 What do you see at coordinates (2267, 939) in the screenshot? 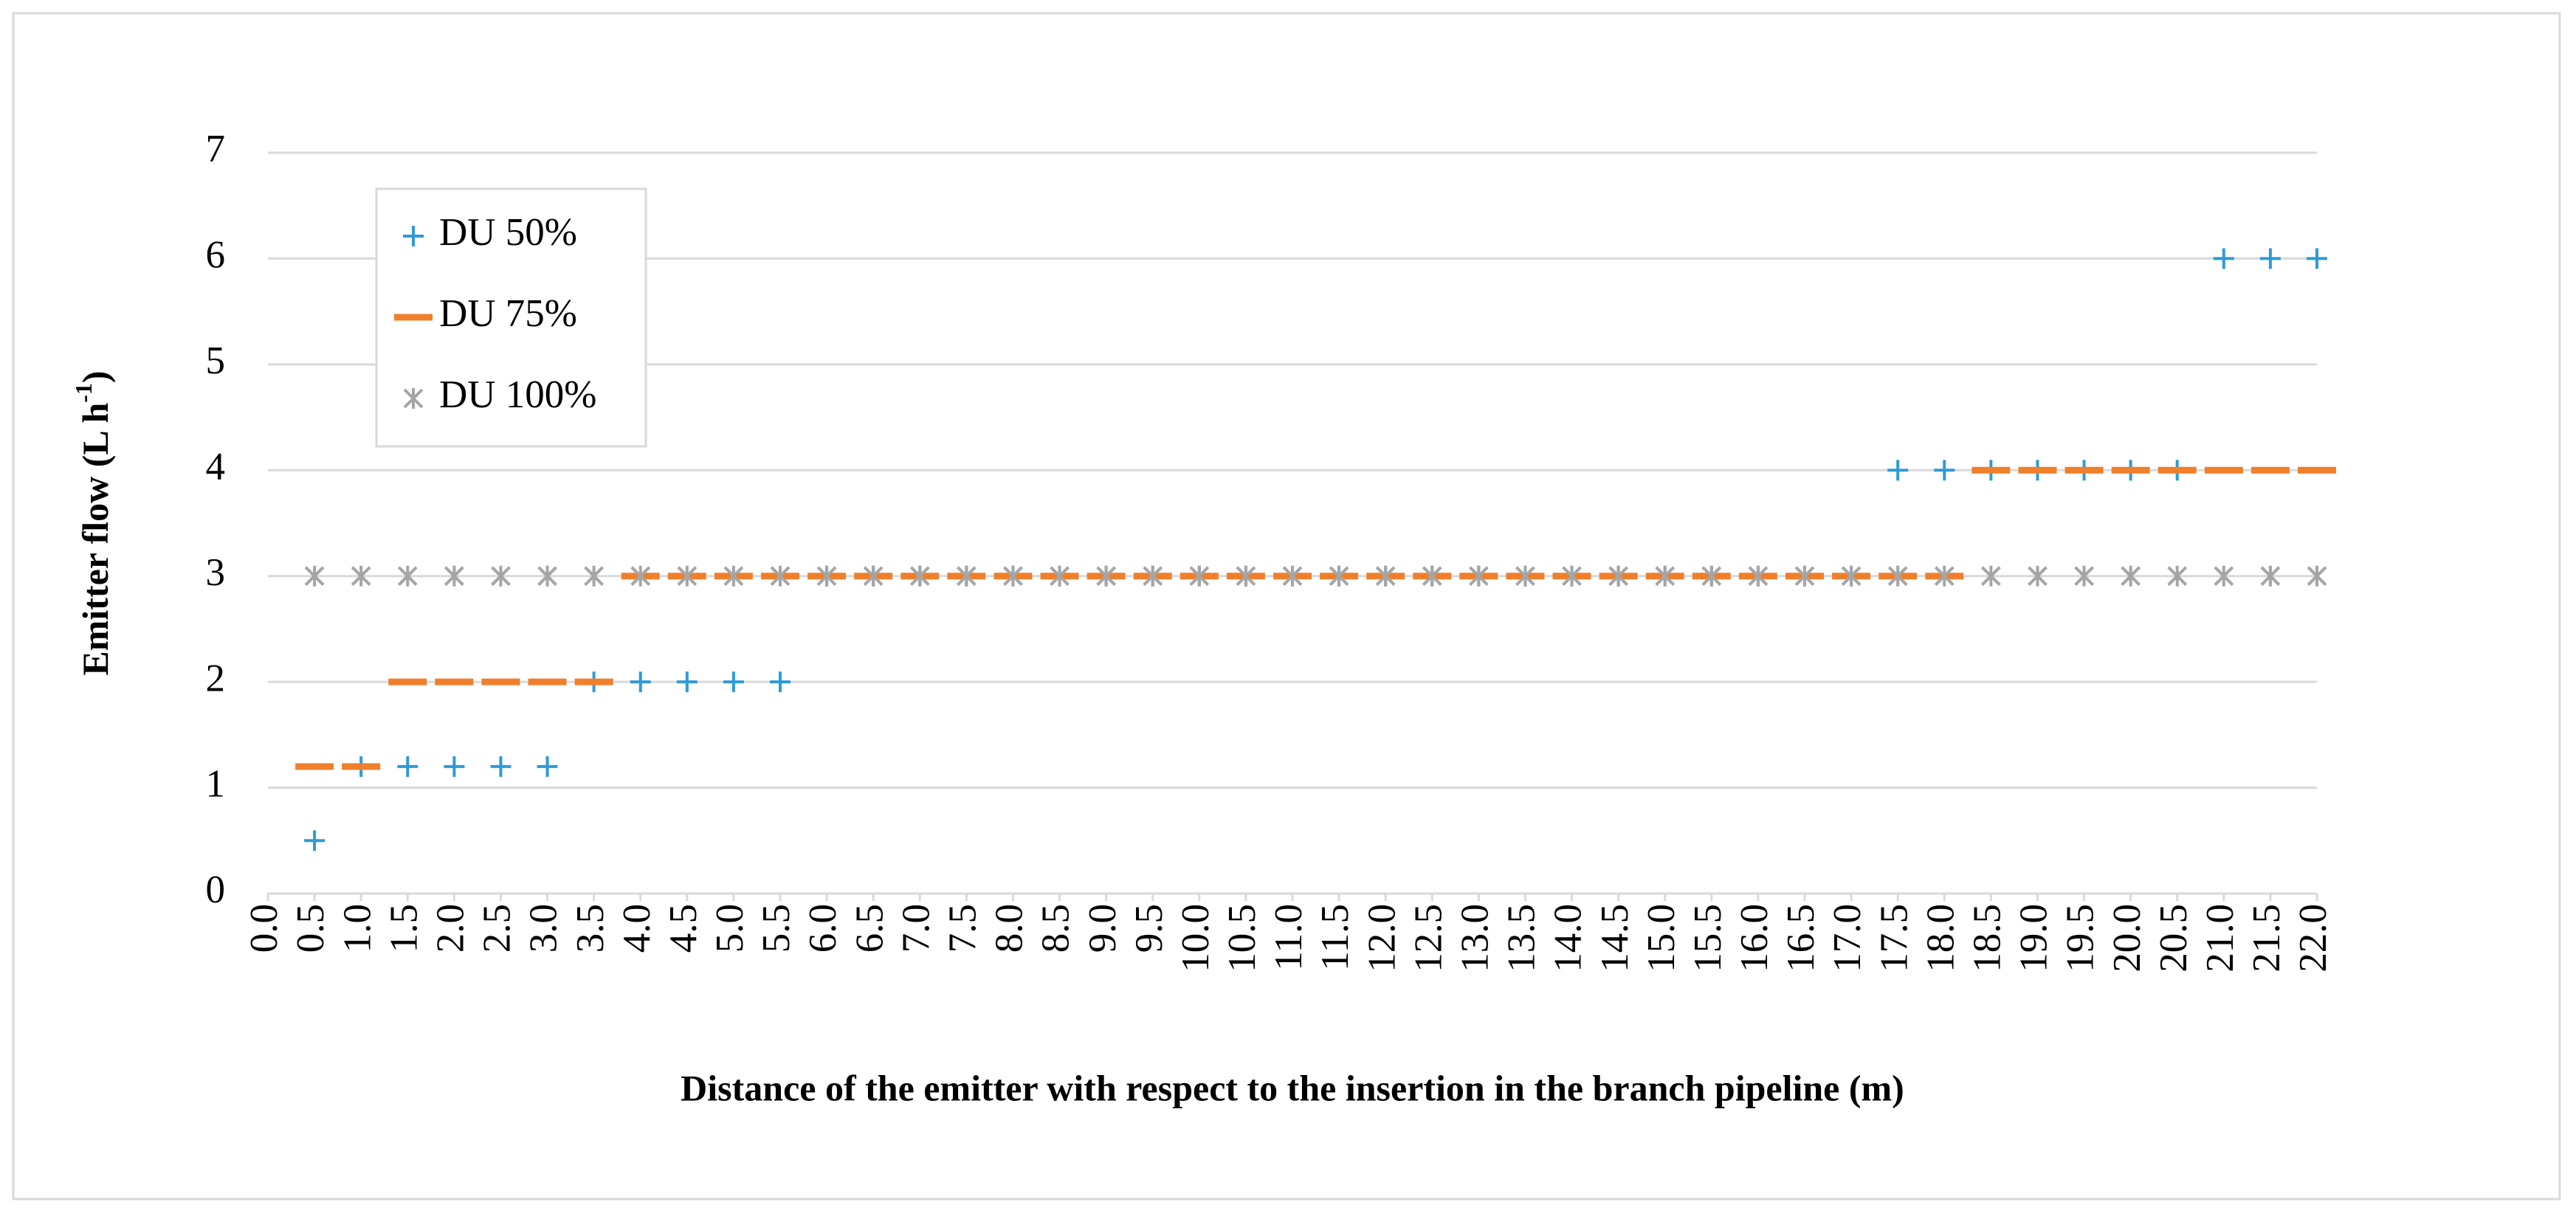
I see `x-tick-label: 21.5` at bounding box center [2267, 939].